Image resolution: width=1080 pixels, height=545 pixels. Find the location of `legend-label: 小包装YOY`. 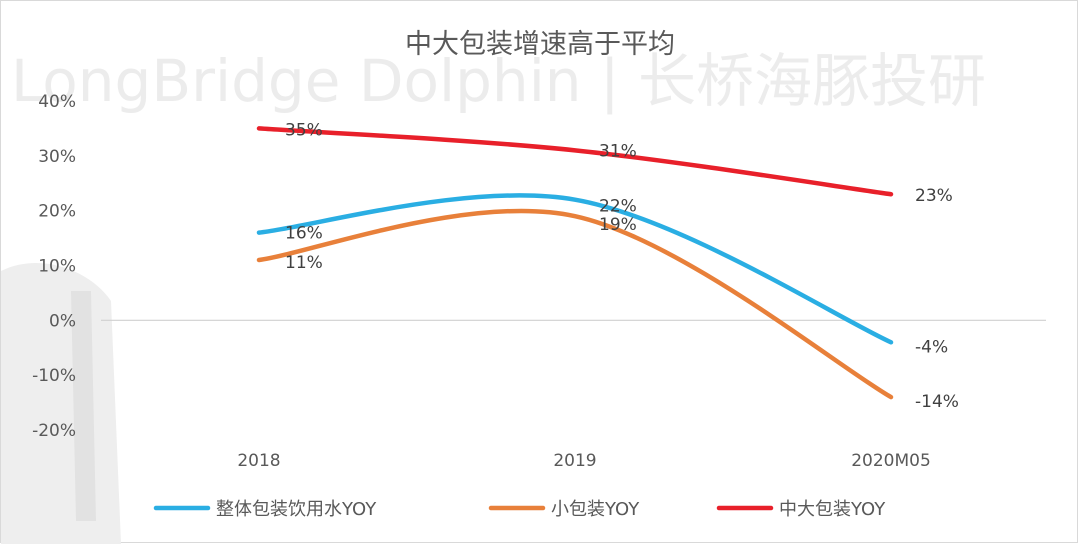

legend-label: 小包装YOY is located at coordinates (595, 509).